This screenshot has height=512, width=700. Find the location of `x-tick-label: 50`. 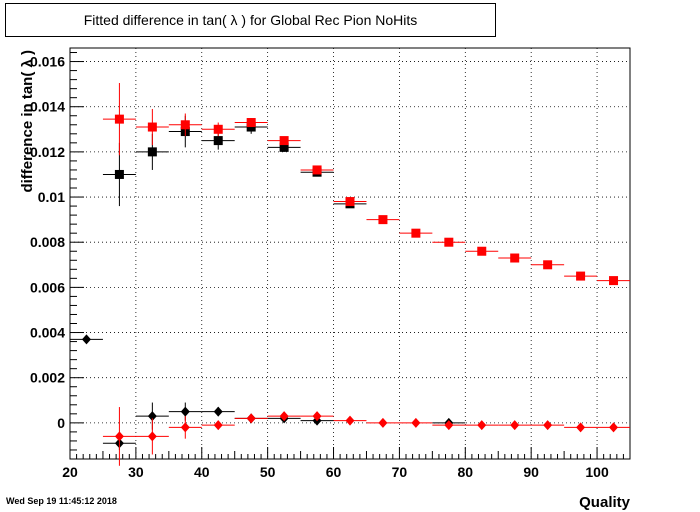

x-tick-label: 50 is located at coordinates (268, 472).